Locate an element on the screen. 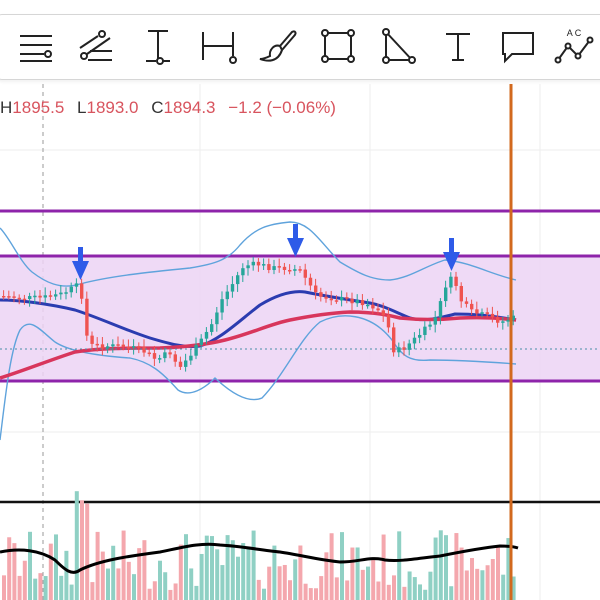 Image resolution: width=600 pixels, height=600 pixels. horizontal-lines-icon is located at coordinates (36, 48).